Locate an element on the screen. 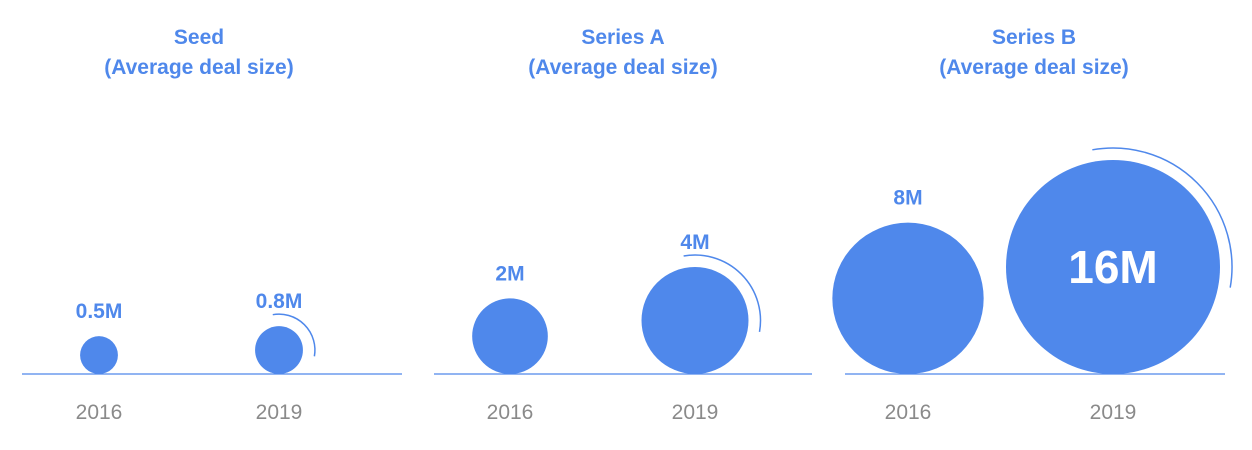  value-label: 4M is located at coordinates (694, 242).